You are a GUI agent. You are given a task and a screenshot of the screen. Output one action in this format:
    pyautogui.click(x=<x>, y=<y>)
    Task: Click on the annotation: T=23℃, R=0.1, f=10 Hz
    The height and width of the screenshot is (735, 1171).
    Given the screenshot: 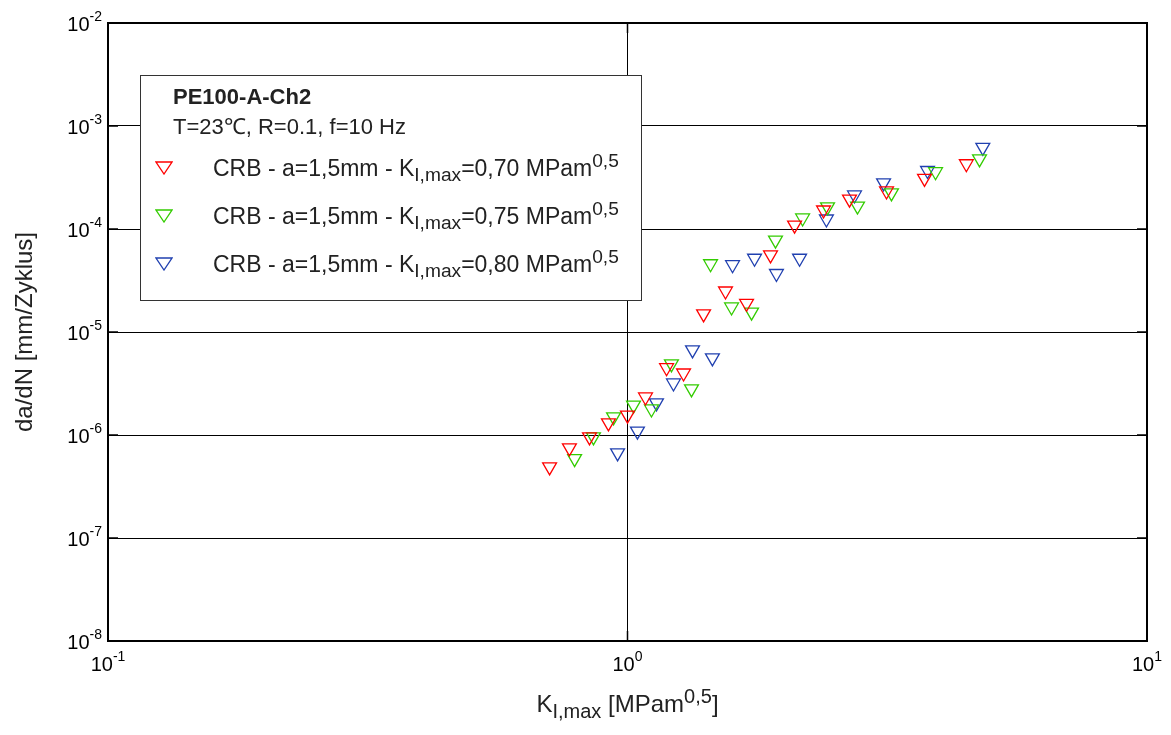 What is the action you would take?
    pyautogui.click(x=289, y=126)
    